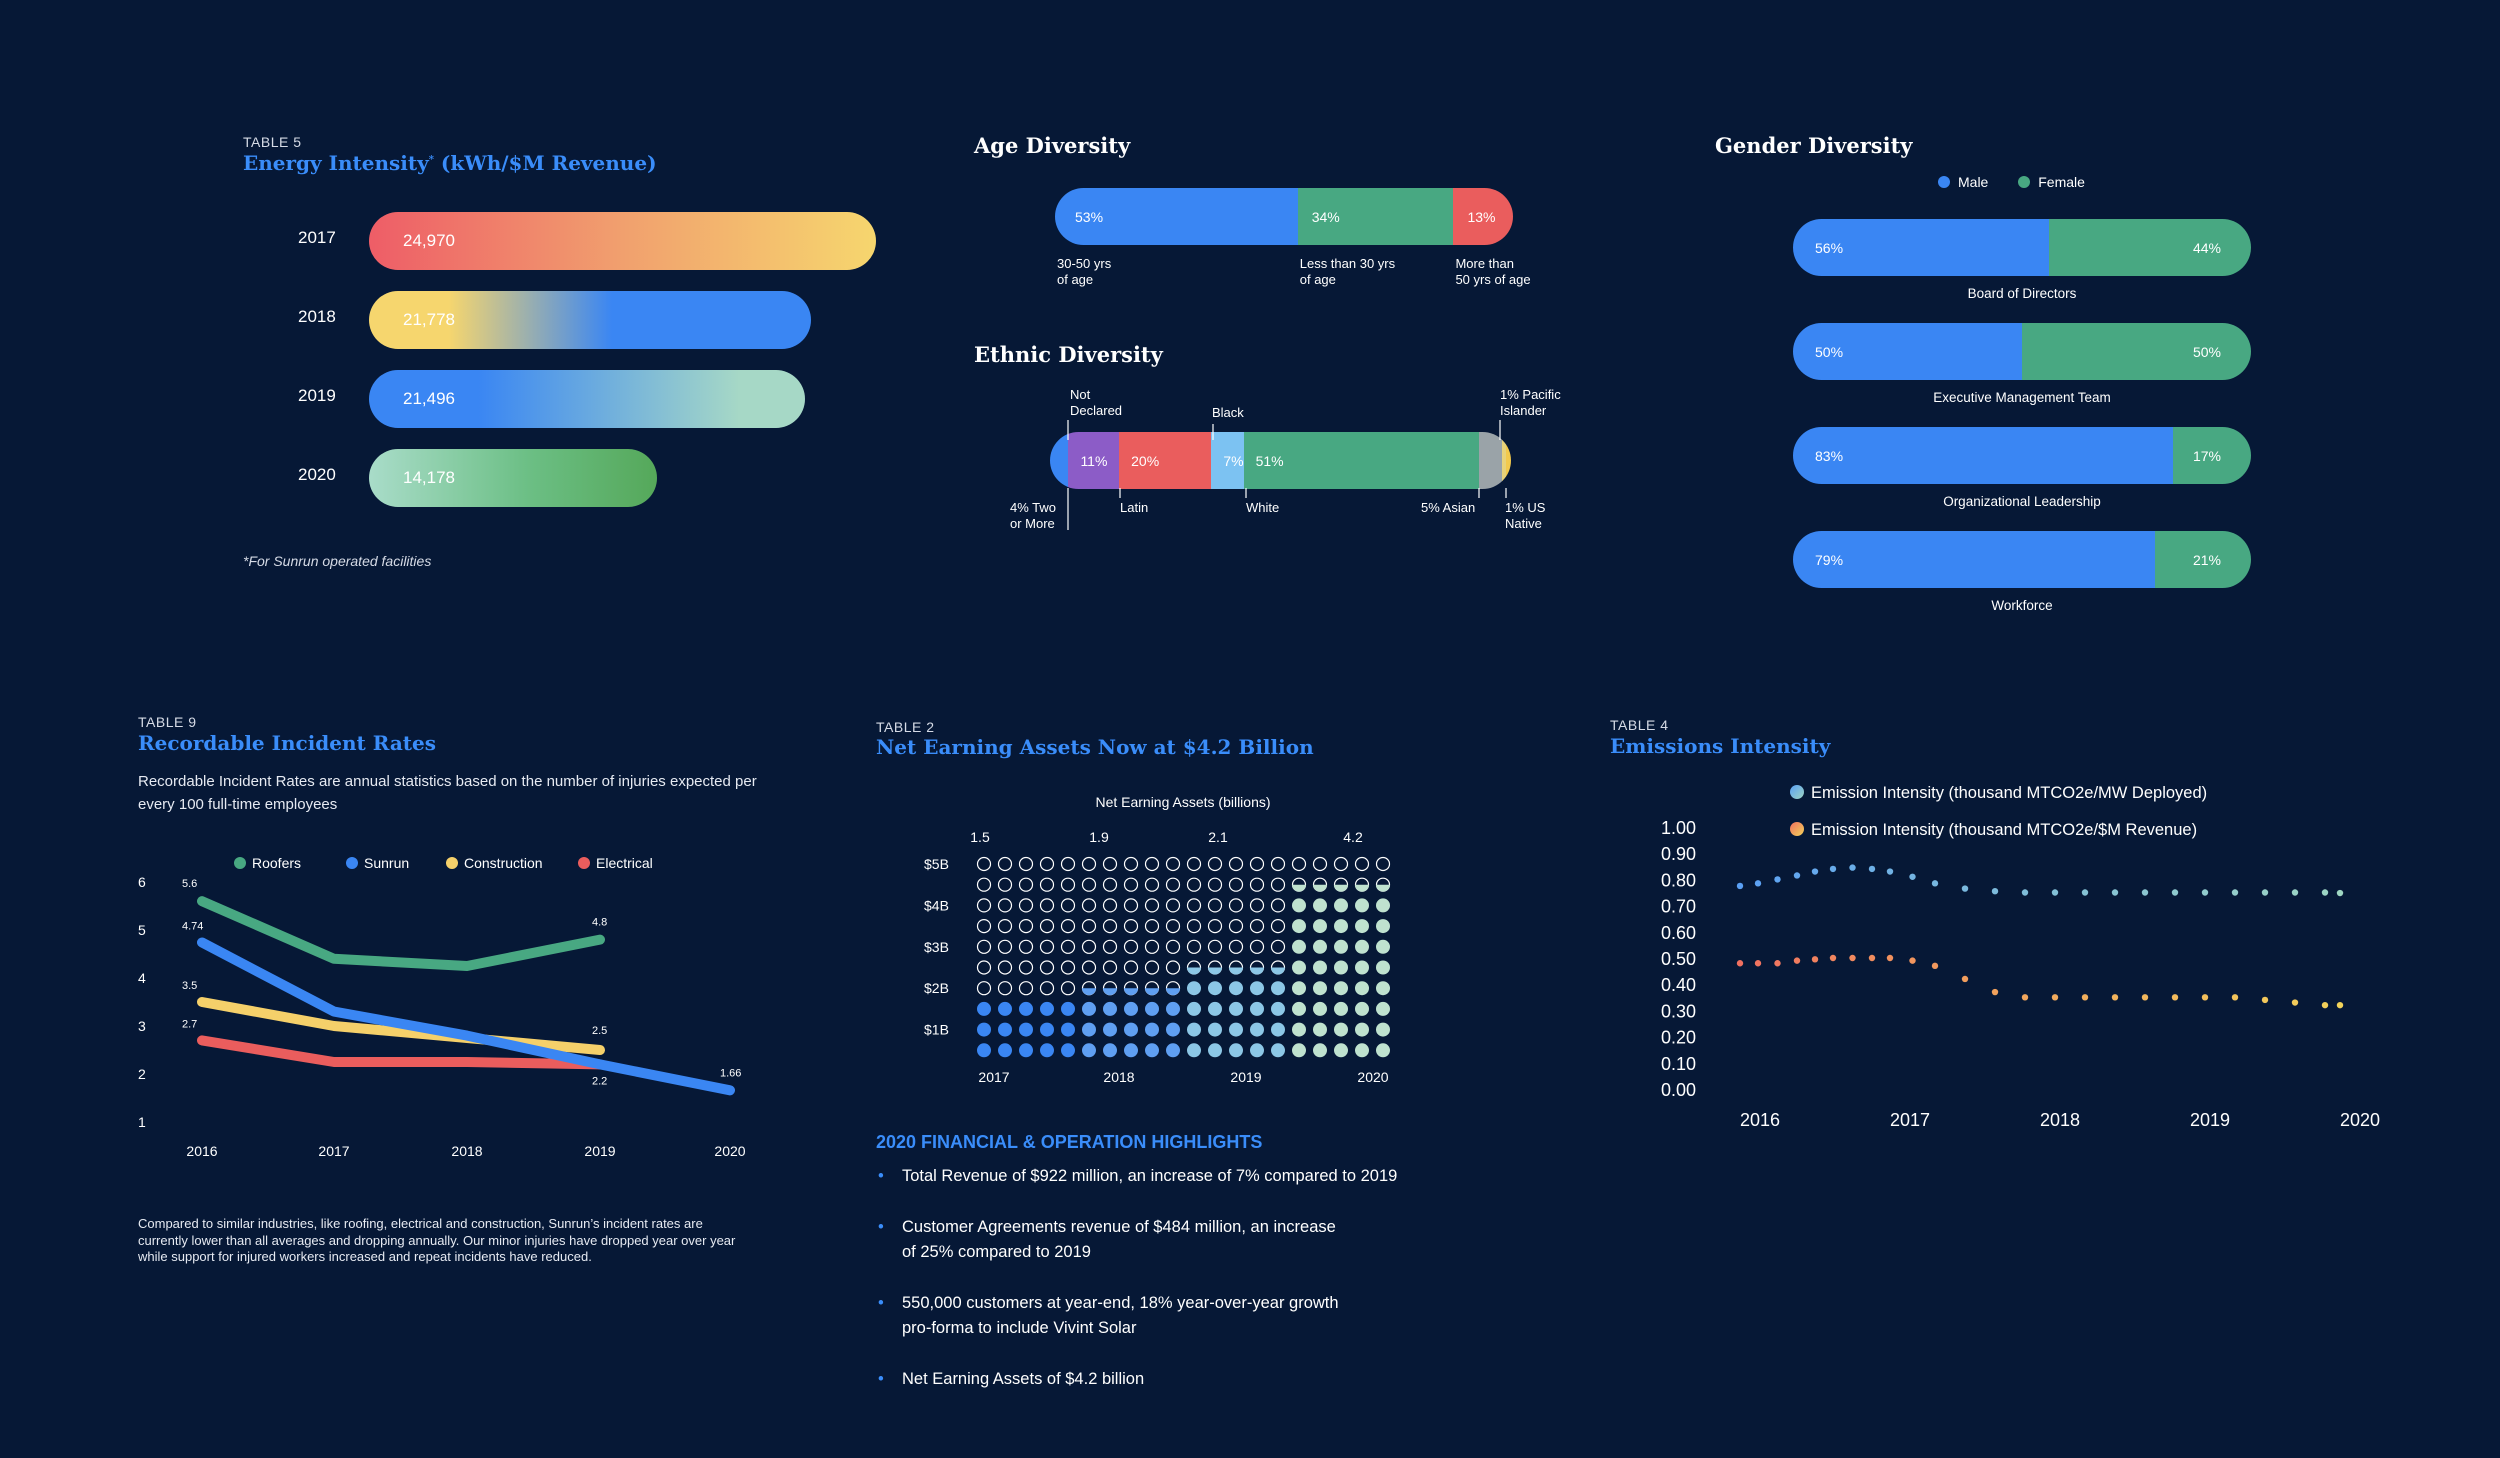 The image size is (2500, 1458). Describe the element at coordinates (1760, 1120) in the screenshot. I see `emission-x-tick: 2016` at that location.